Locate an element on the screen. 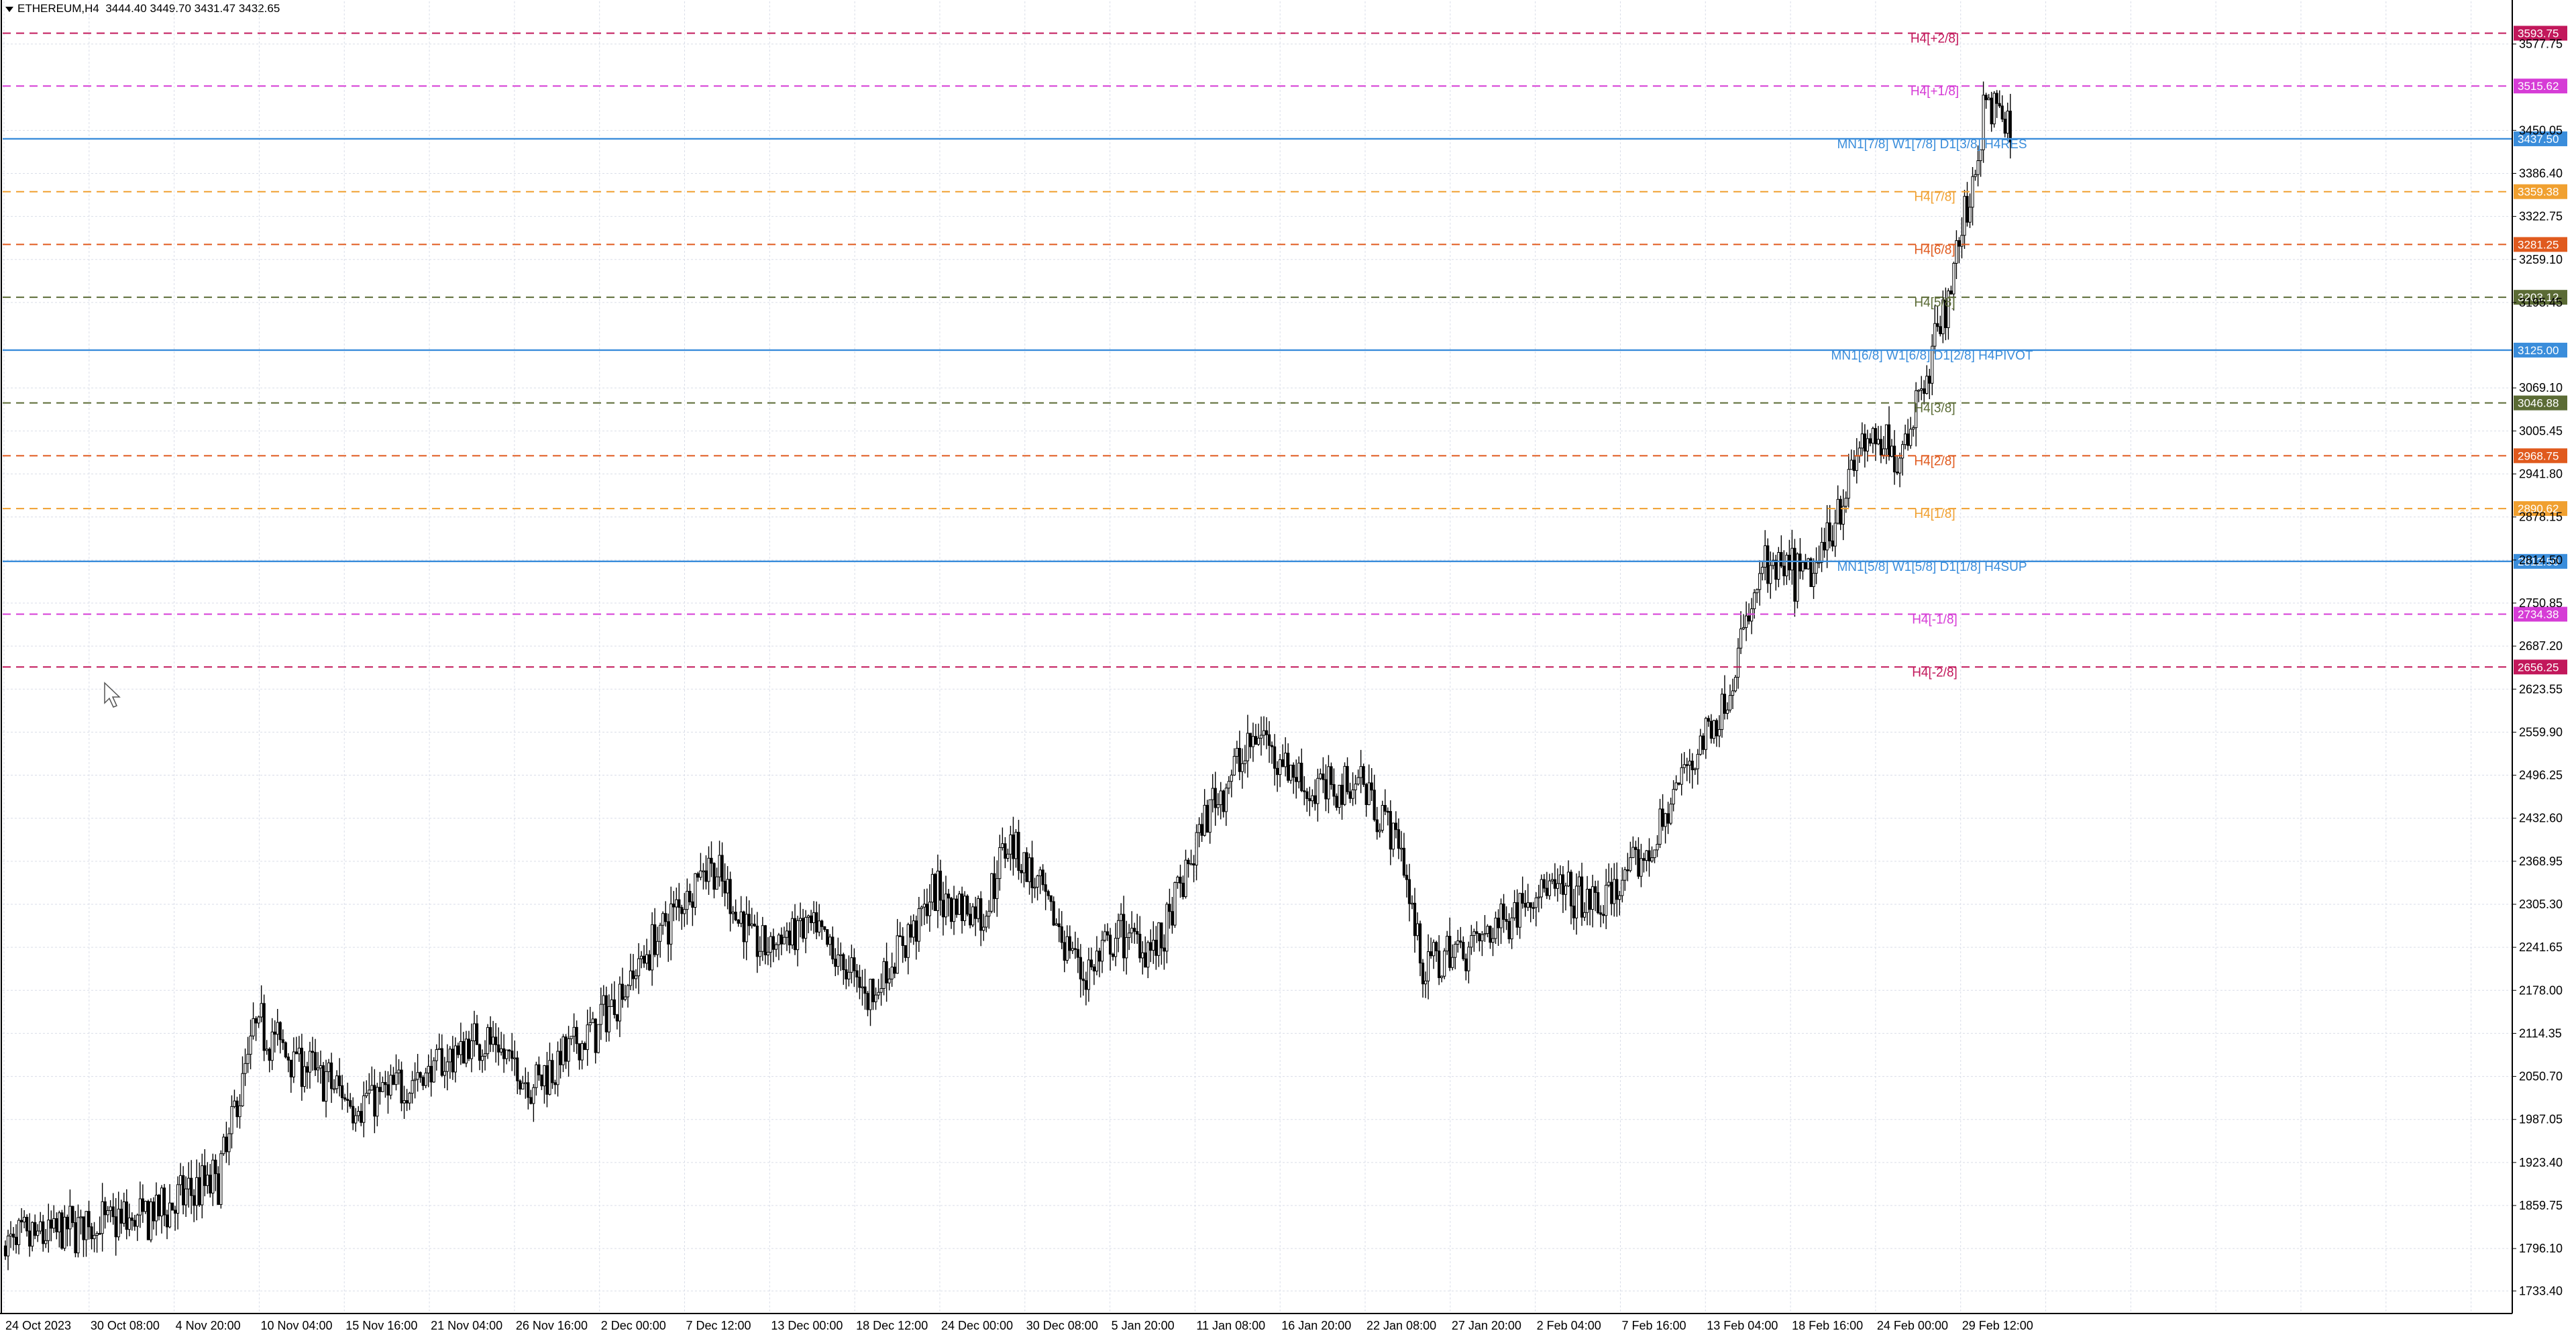  y-tick-label: 2559.90 is located at coordinates (2541, 732).